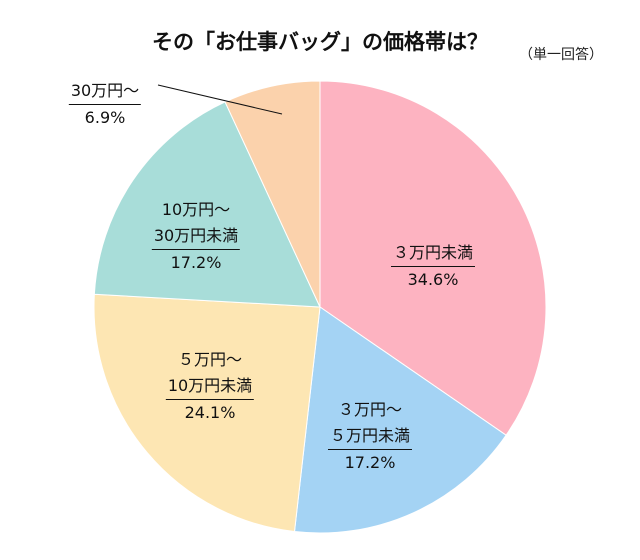 Image resolution: width=640 pixels, height=560 pixels. Describe the element at coordinates (210, 412) in the screenshot. I see `slice-value: 24.1%` at that location.